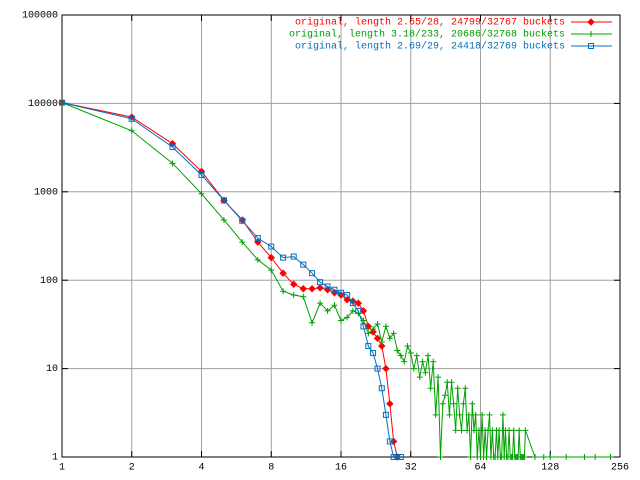 This screenshot has height=480, width=640. Describe the element at coordinates (341, 468) in the screenshot. I see `x-tick-label: 16` at that location.